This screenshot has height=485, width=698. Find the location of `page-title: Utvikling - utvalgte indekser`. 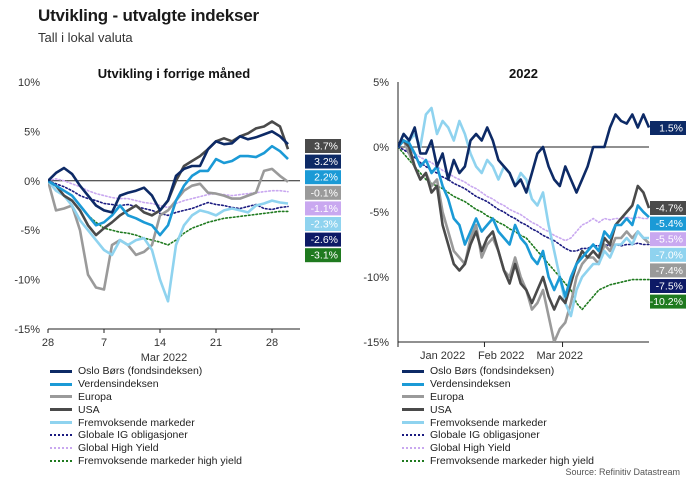

page-title: Utvikling - utvalgte indekser is located at coordinates (148, 15).